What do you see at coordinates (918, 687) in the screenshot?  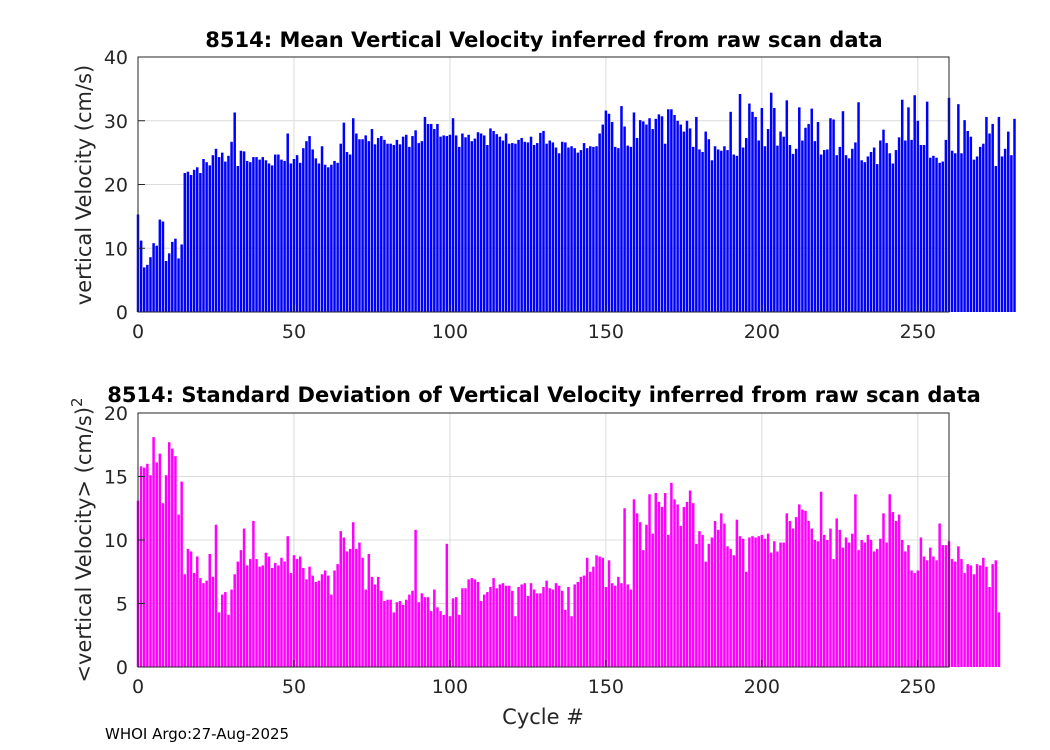 I see `std-xtick-label: 250` at bounding box center [918, 687].